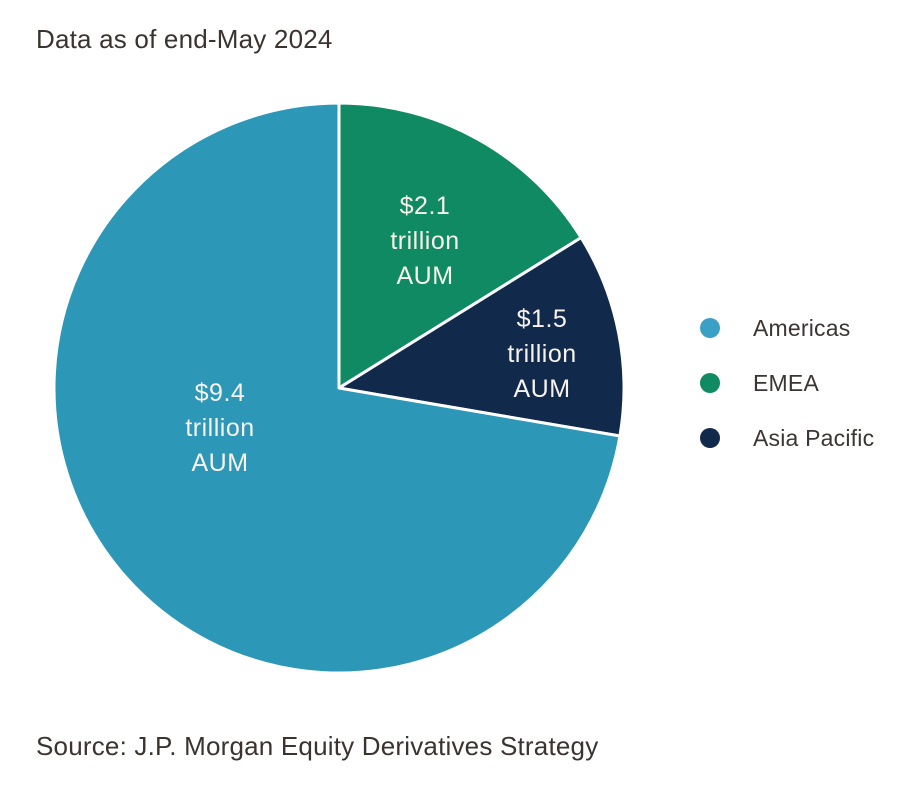  I want to click on slice-label-americas: $9.4 trillion AUM, so click(219, 428).